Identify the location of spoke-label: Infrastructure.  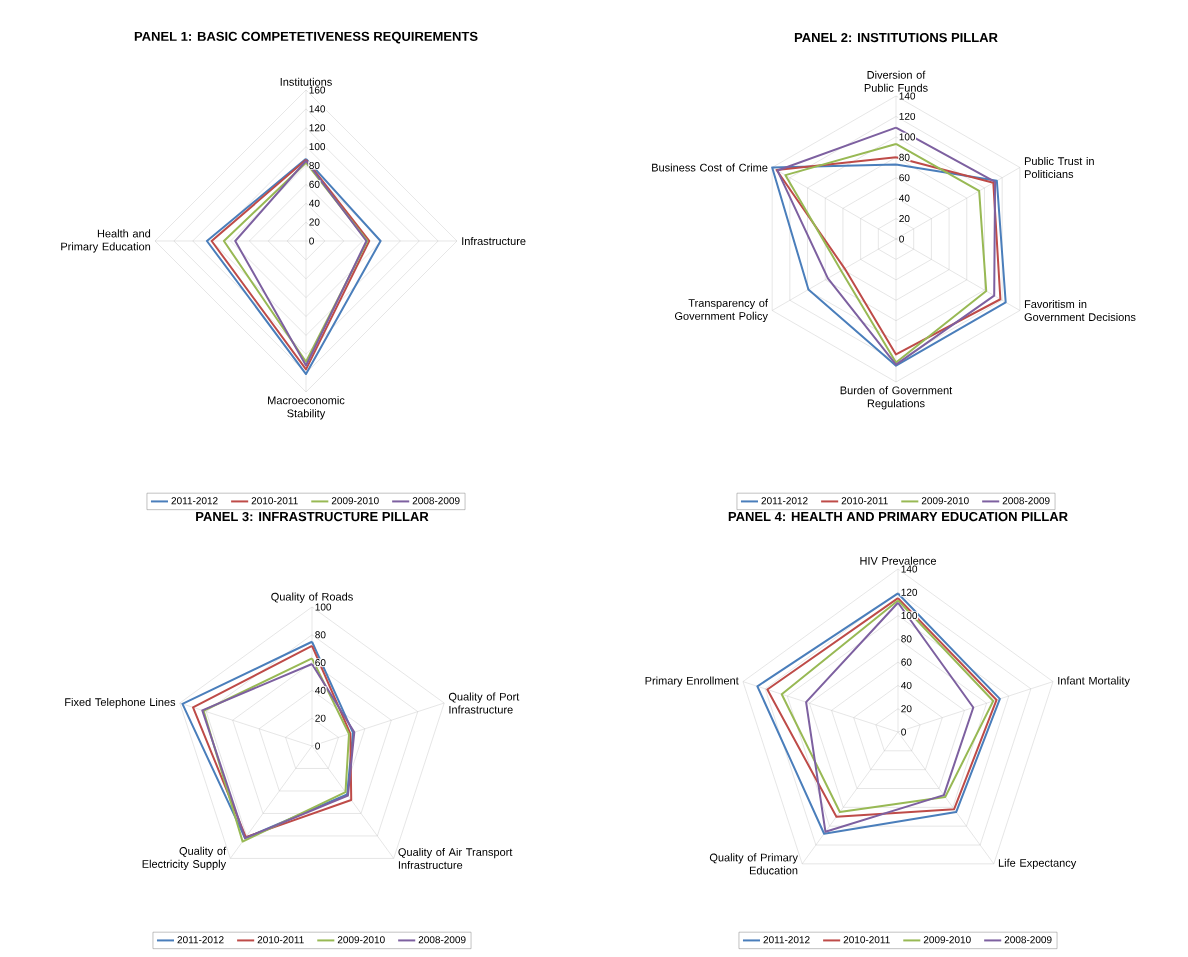
(494, 241).